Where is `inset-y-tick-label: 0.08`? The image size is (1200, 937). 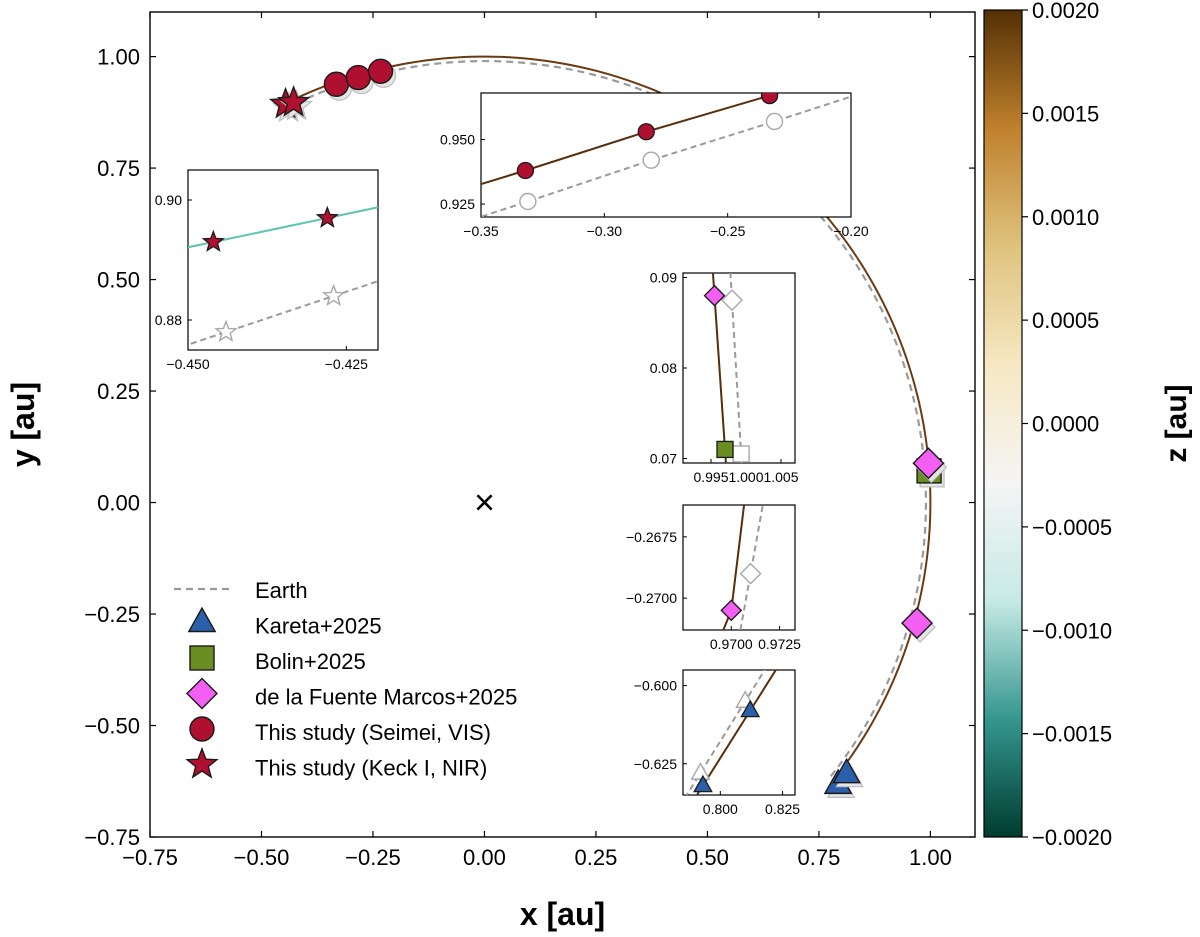 inset-y-tick-label: 0.08 is located at coordinates (663, 368).